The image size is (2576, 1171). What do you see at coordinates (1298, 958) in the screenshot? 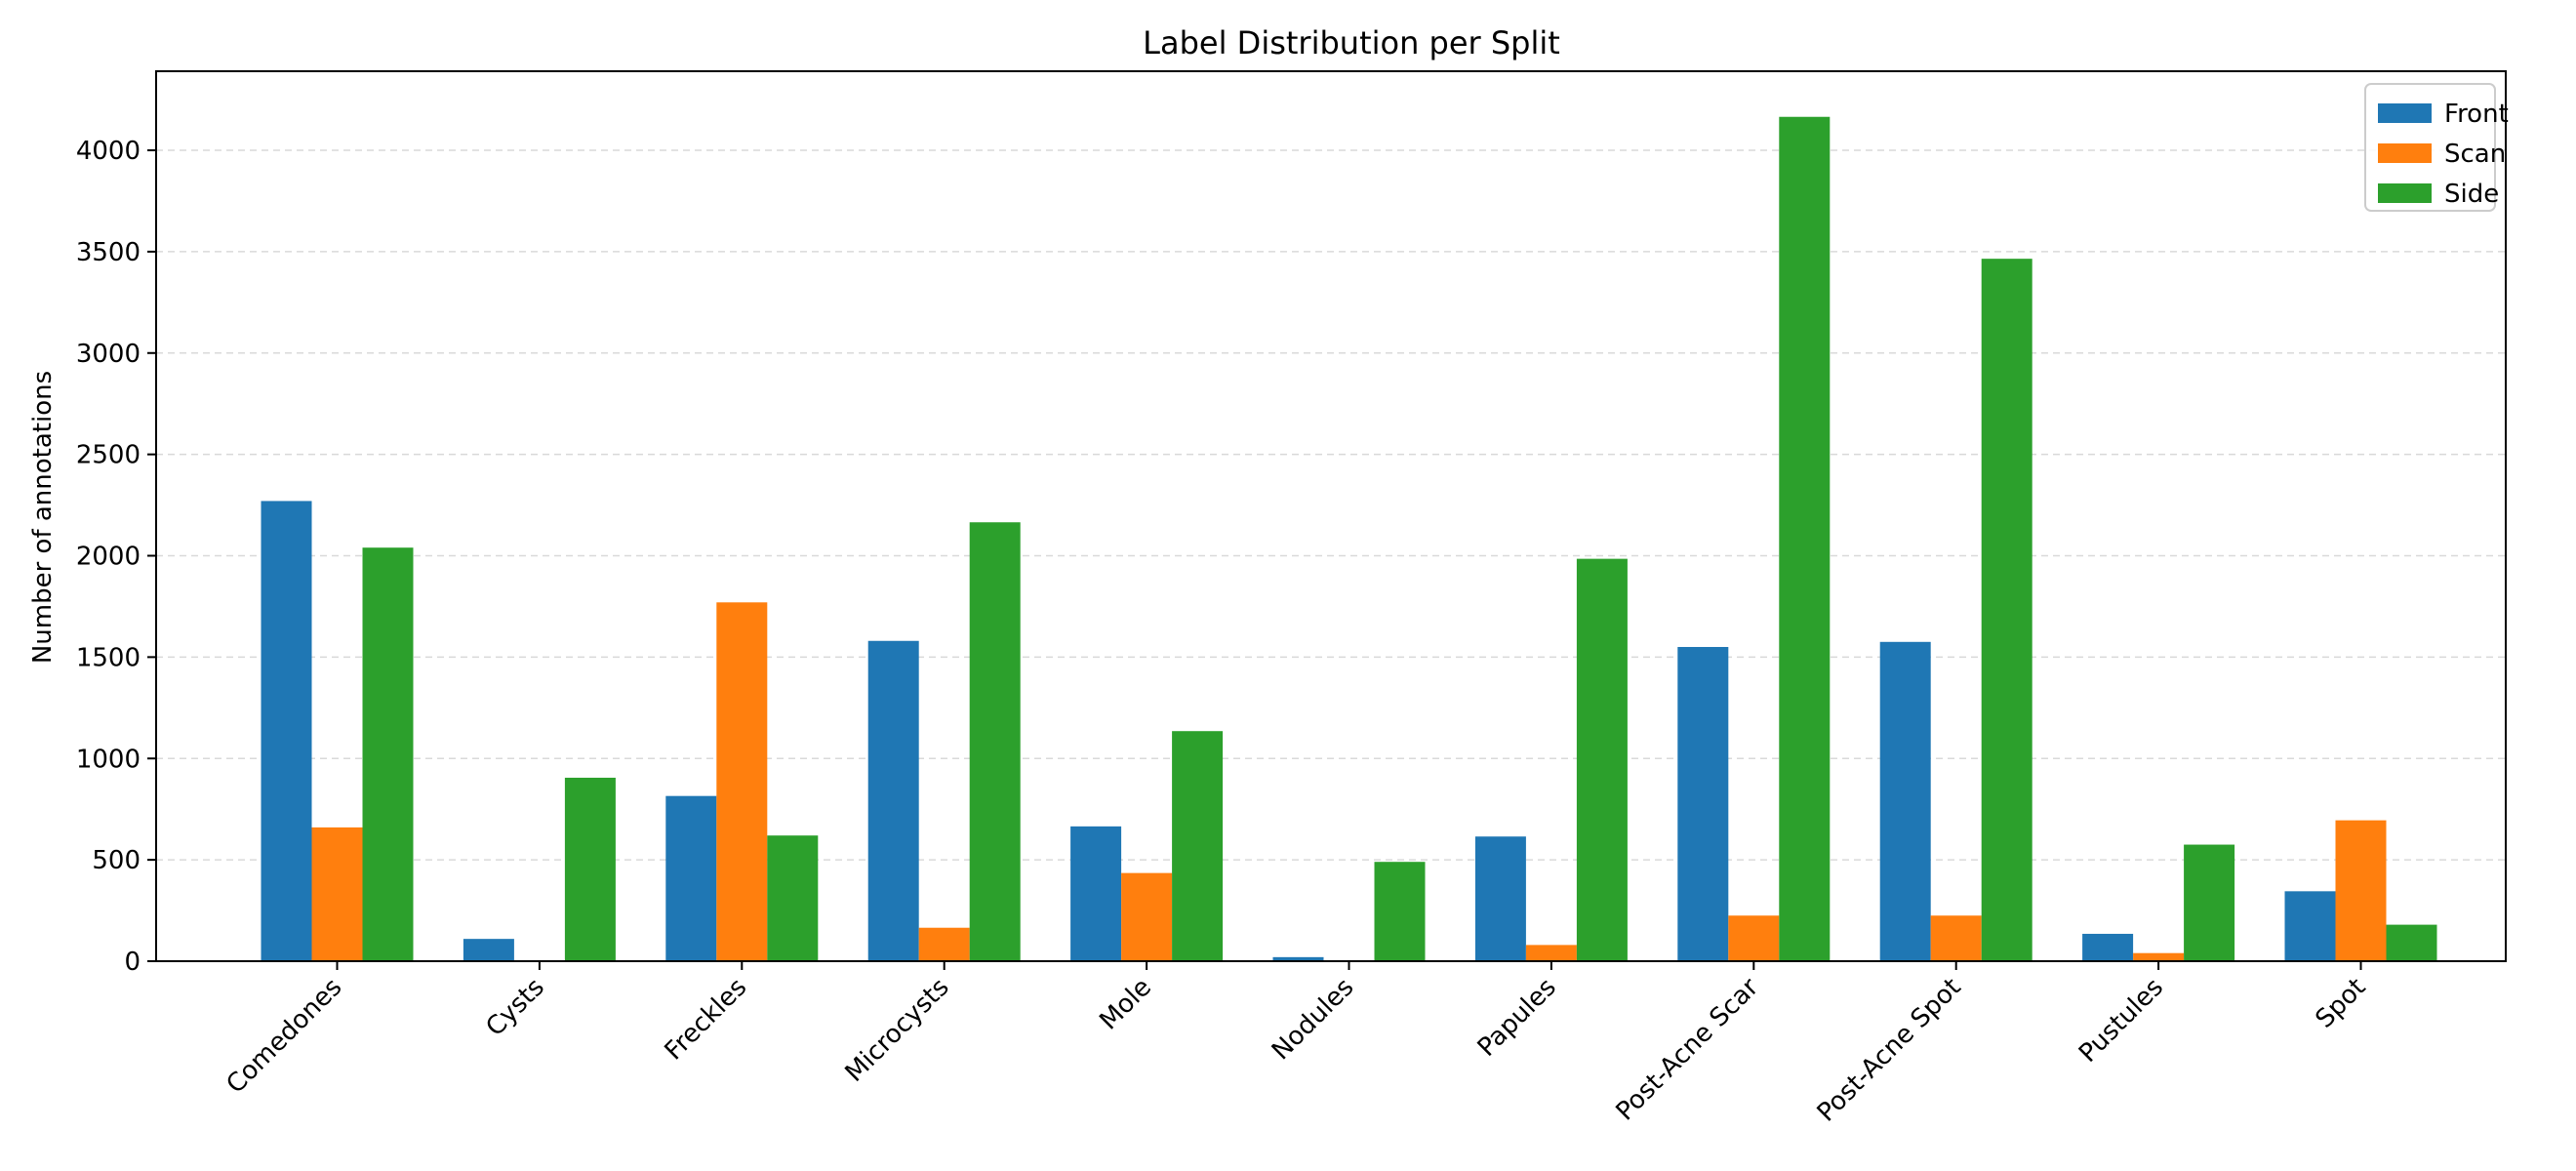
I see `bar-front-nodules` at bounding box center [1298, 958].